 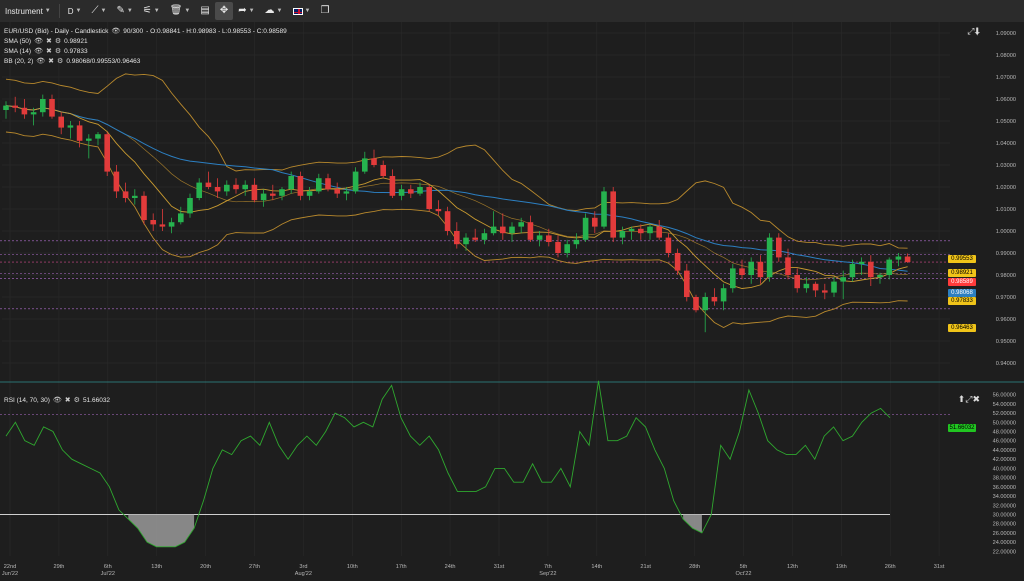 What do you see at coordinates (124, 11) in the screenshot?
I see `brush-tool-button: ✎ ▼` at bounding box center [124, 11].